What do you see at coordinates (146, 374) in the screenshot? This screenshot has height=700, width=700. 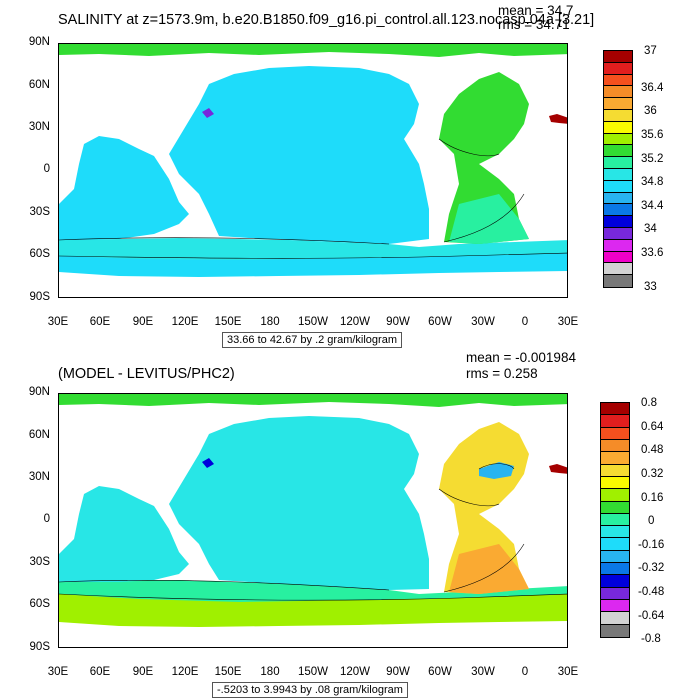 I see `panel-title: (MODEL - LEVITUS/PHC2)` at bounding box center [146, 374].